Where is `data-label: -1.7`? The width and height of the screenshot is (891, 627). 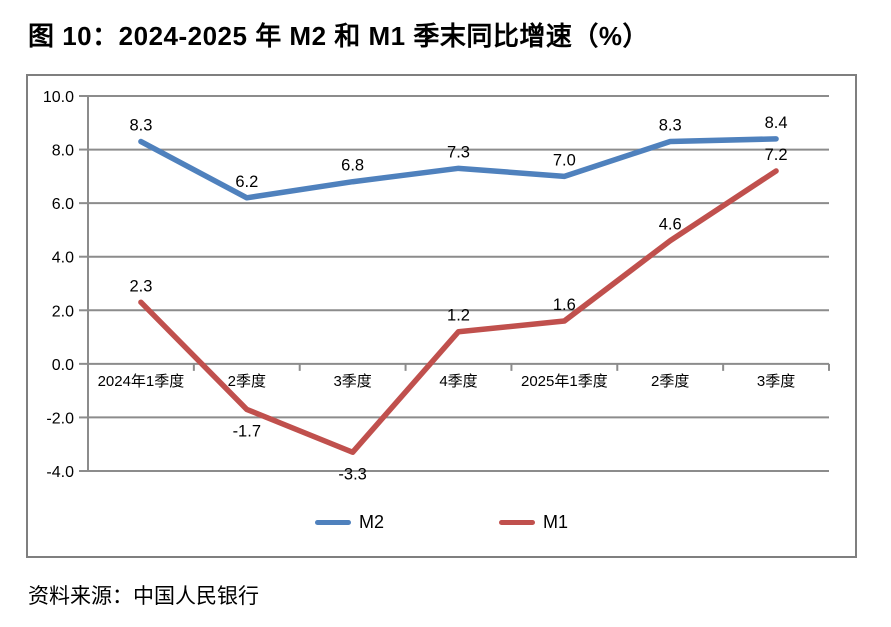 data-label: -1.7 is located at coordinates (247, 431).